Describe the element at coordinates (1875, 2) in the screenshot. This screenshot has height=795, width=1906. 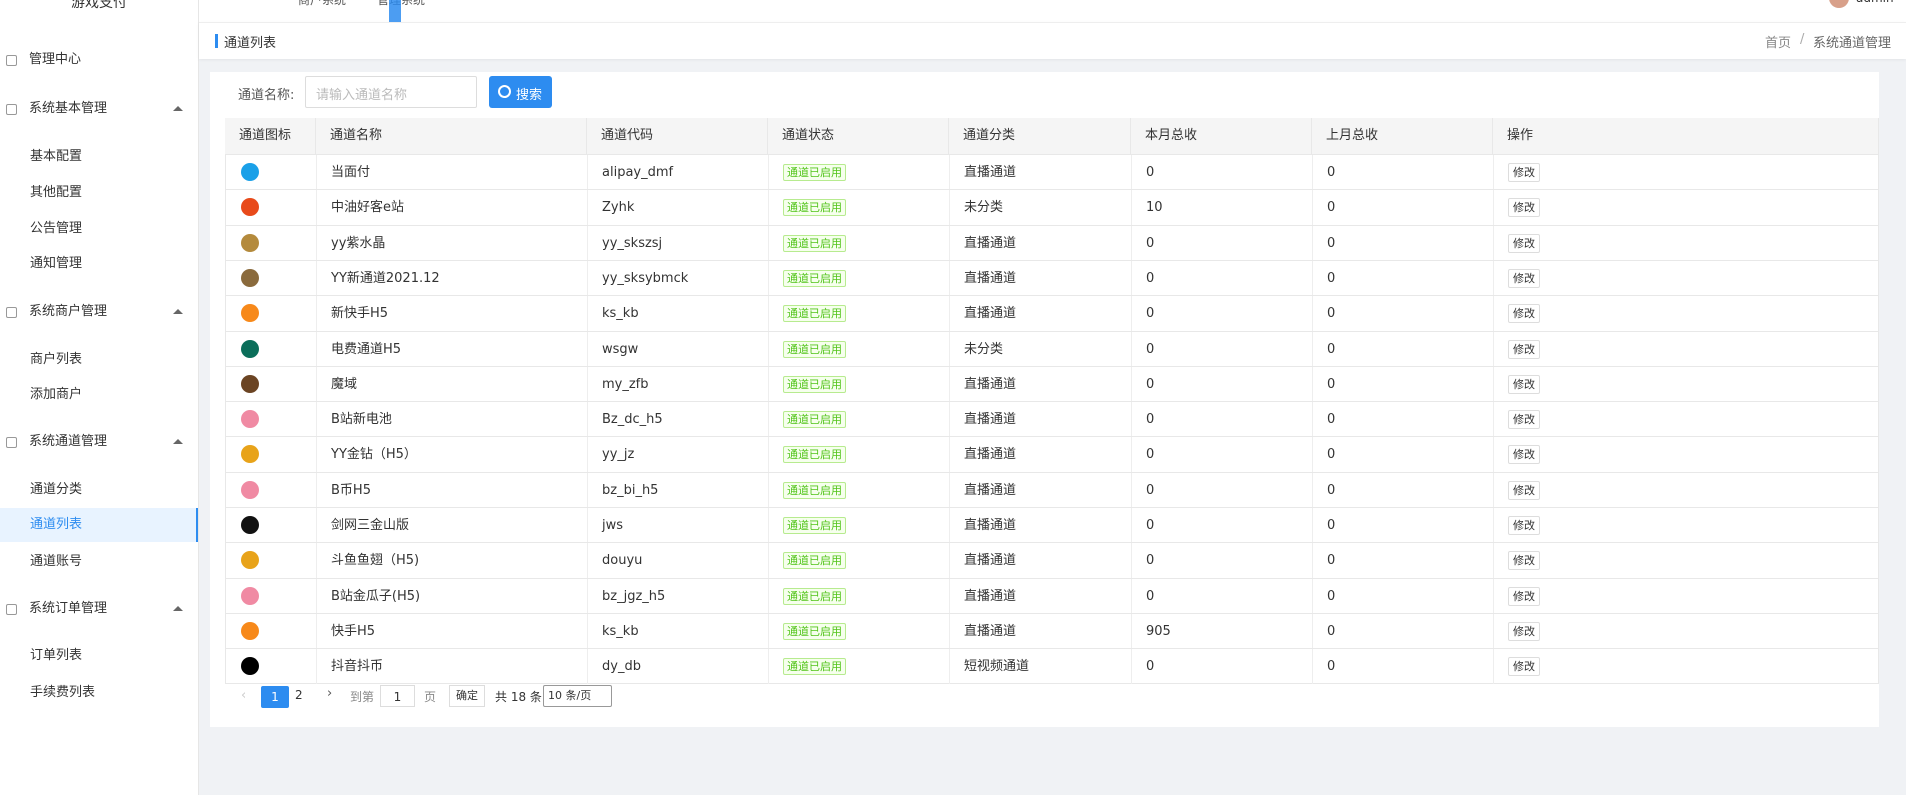
I see `user-name: admin` at that location.